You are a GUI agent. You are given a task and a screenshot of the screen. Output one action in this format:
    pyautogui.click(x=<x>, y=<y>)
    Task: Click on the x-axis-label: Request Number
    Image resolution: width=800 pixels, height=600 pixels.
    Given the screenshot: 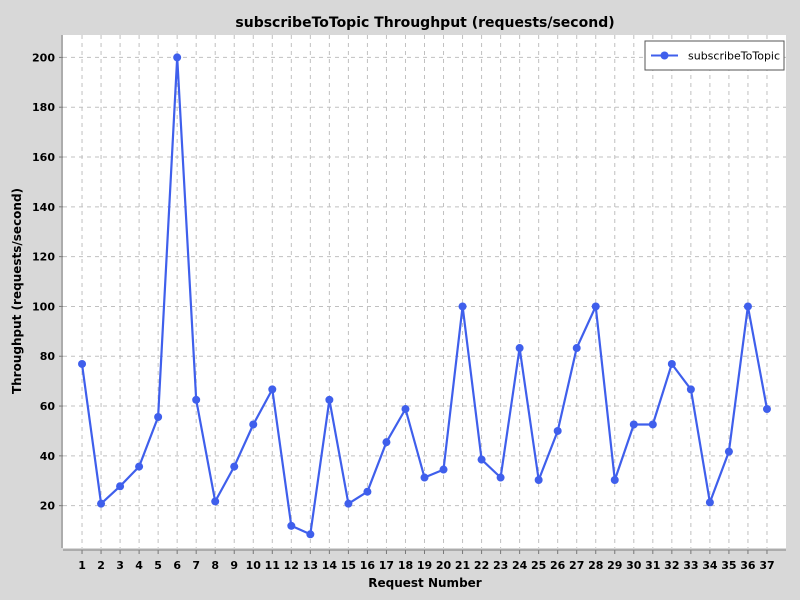 What is the action you would take?
    pyautogui.click(x=425, y=583)
    